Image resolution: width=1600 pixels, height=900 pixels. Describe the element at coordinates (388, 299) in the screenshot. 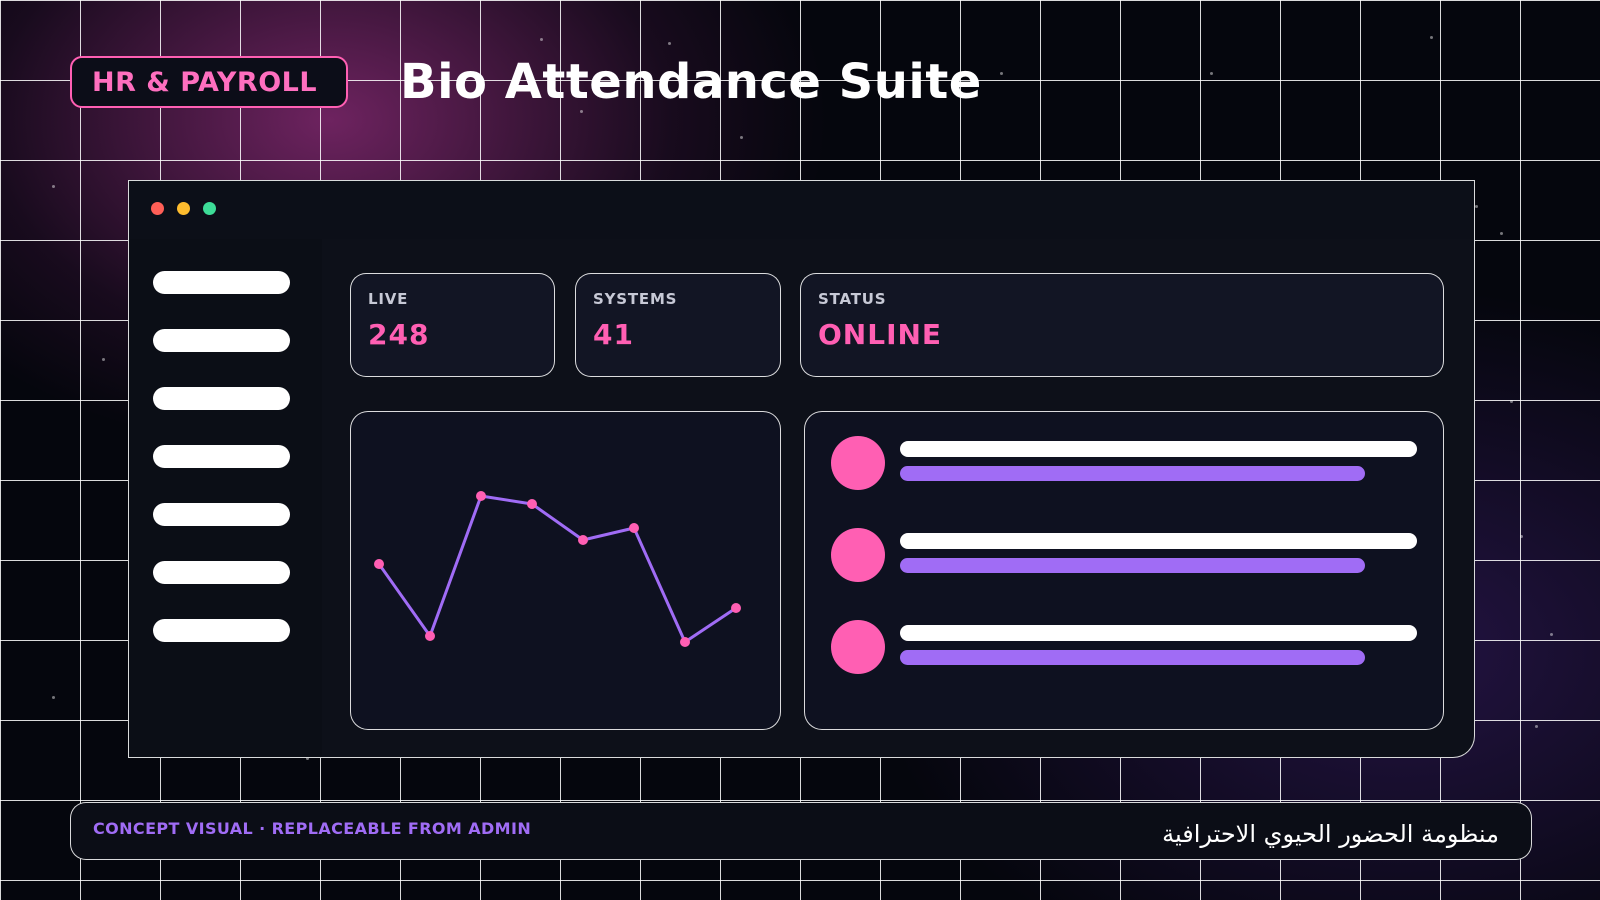

I see `stat-label: LIVE` at that location.